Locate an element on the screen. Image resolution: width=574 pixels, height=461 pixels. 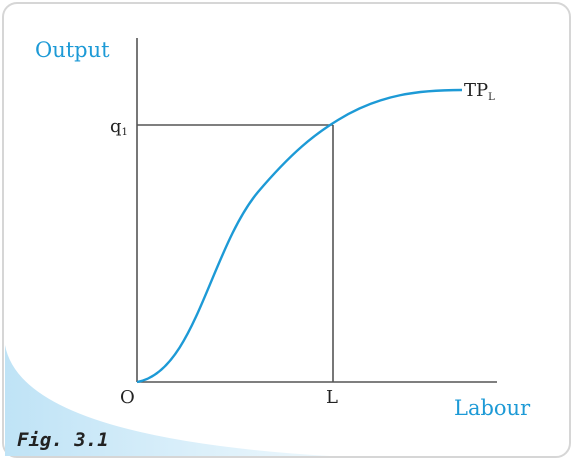
curve-label-main: TP is located at coordinates (476, 90).